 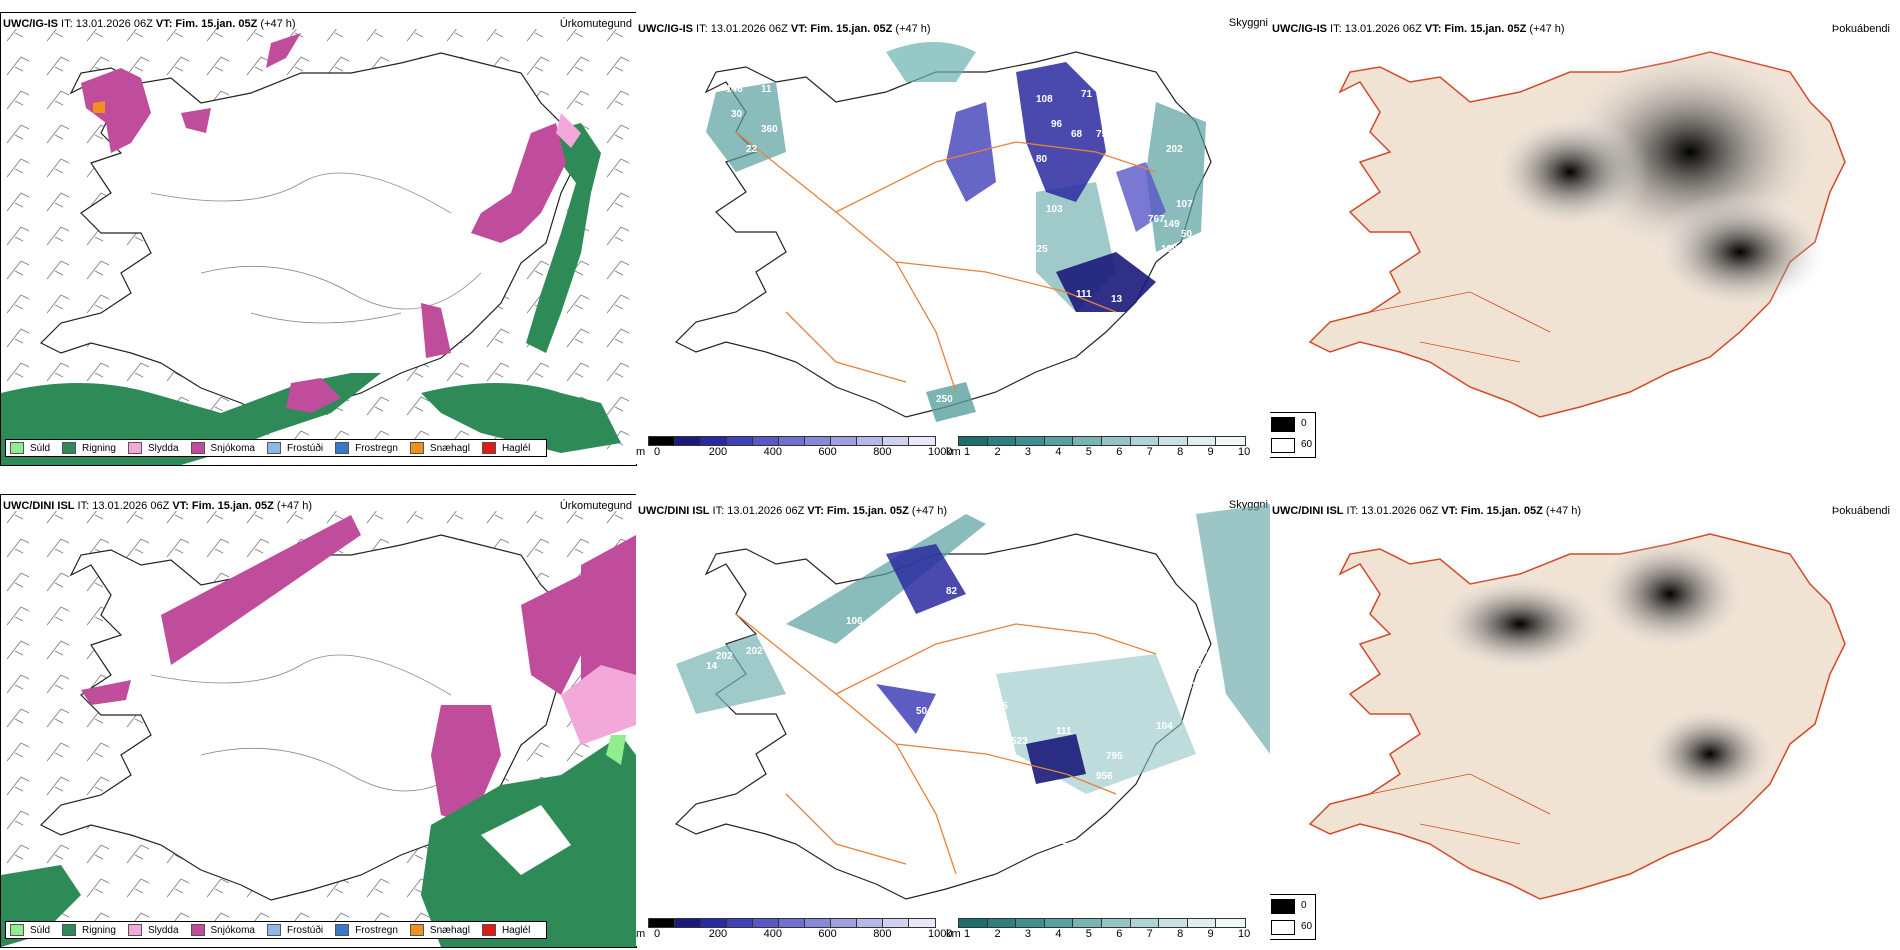 I want to click on cloud-base-value: 767, so click(x=1156, y=219).